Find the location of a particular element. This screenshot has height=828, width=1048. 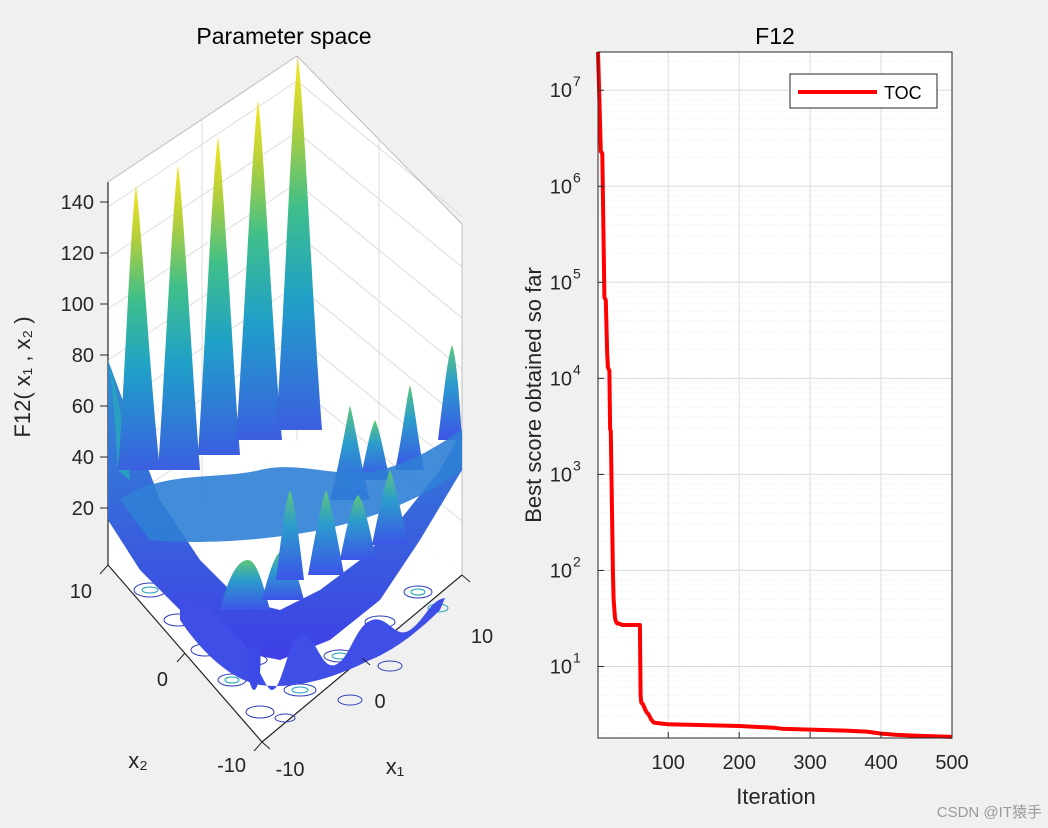

y-tick-label: 10 1 is located at coordinates (565, 663).